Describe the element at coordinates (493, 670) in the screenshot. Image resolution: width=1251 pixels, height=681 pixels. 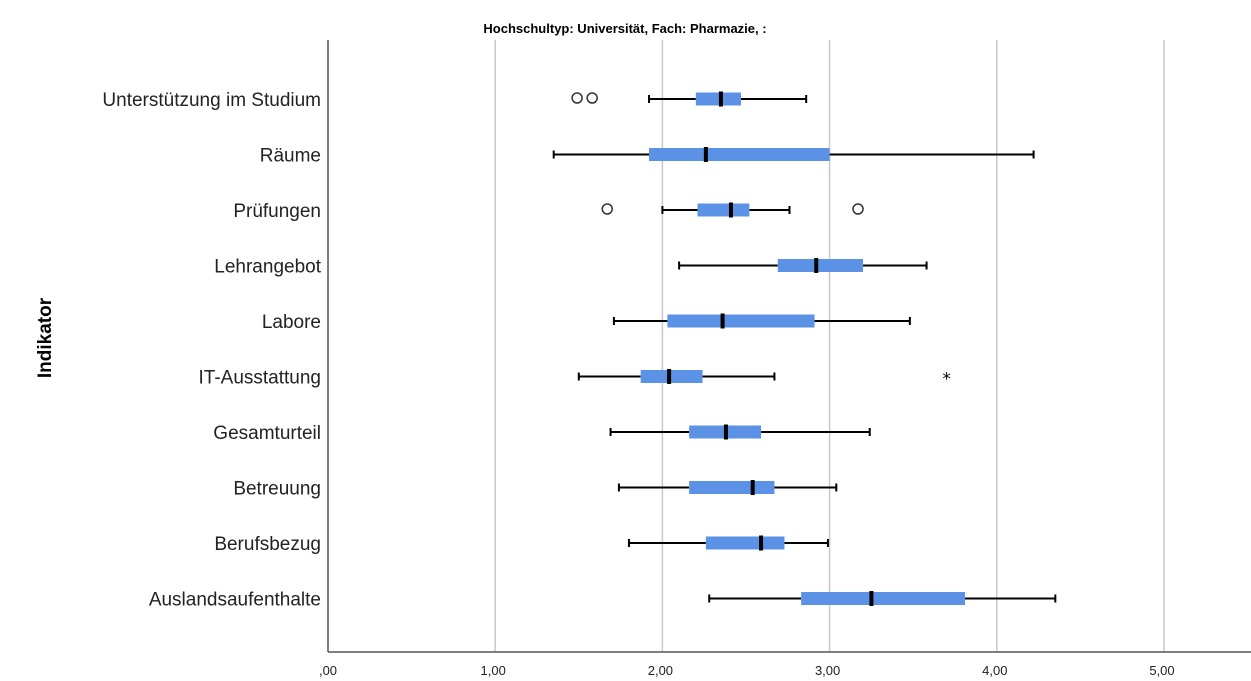
I see `x-tick-label: 1,00` at that location.